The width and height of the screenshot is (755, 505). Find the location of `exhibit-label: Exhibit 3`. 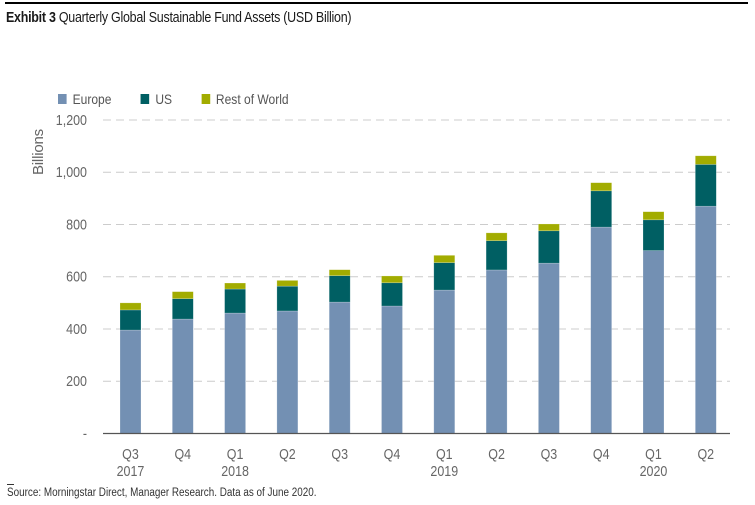

exhibit-label: Exhibit 3 is located at coordinates (31, 18).